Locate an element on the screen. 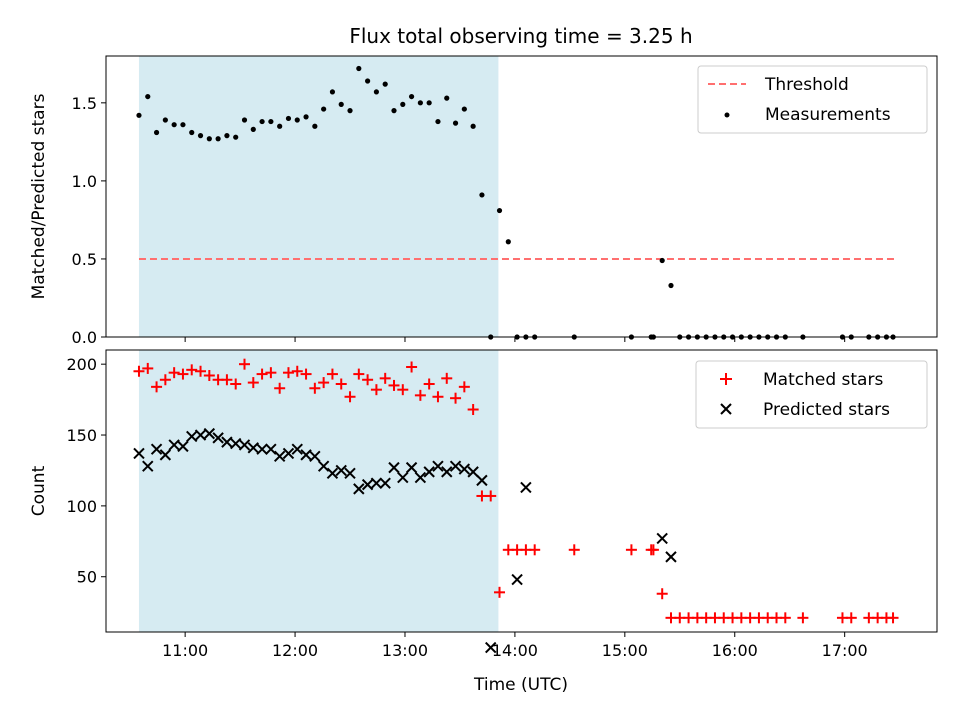  chart-title: Flux total observing time = 3.25 h is located at coordinates (520, 36).